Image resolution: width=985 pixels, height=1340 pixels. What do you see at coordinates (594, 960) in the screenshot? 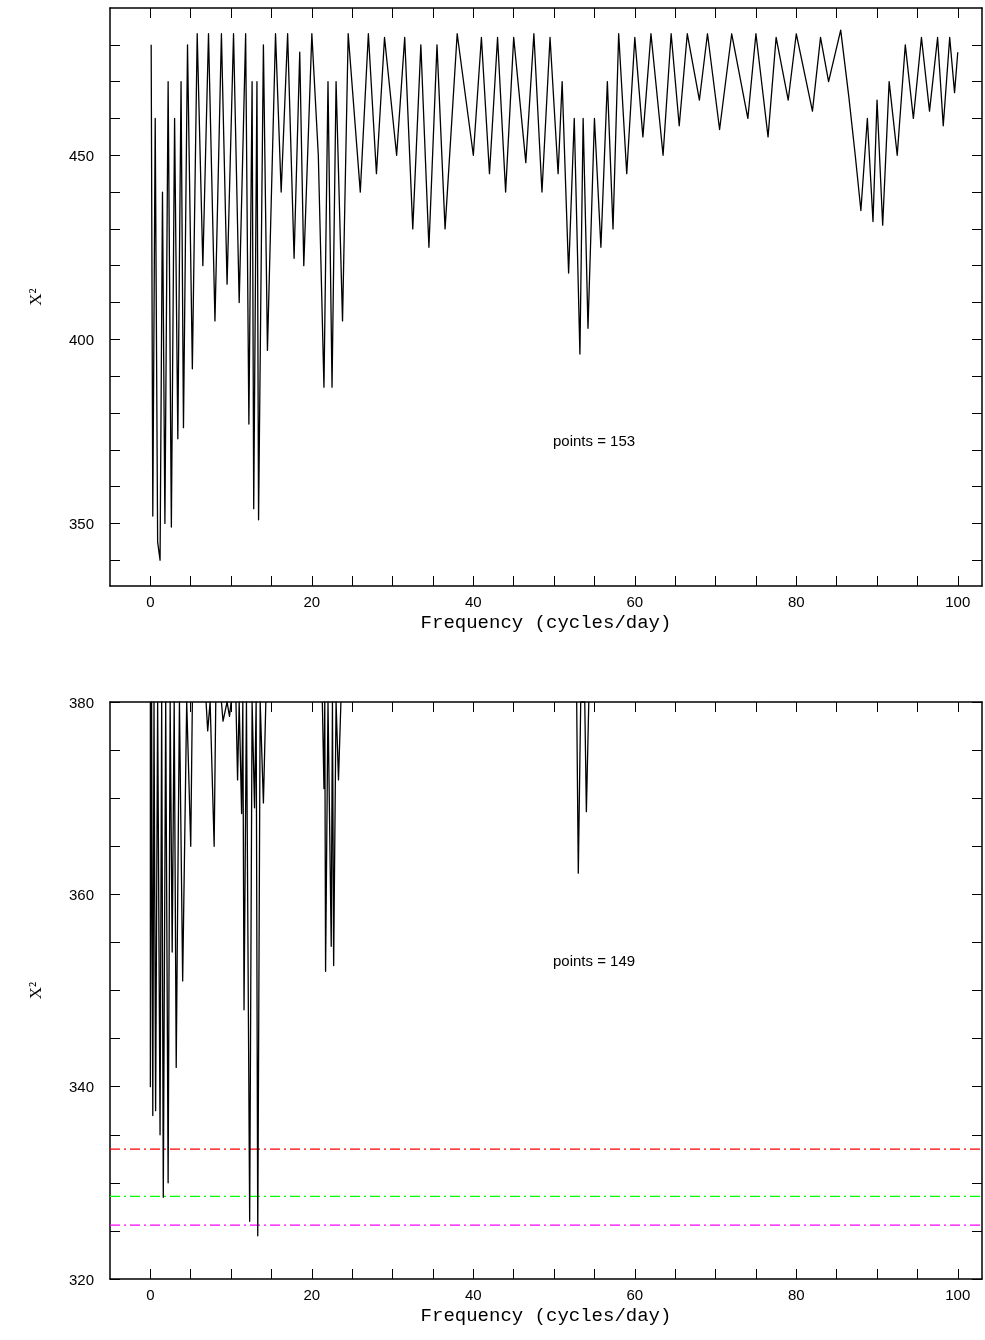
I see `annotation: points = 149` at bounding box center [594, 960].